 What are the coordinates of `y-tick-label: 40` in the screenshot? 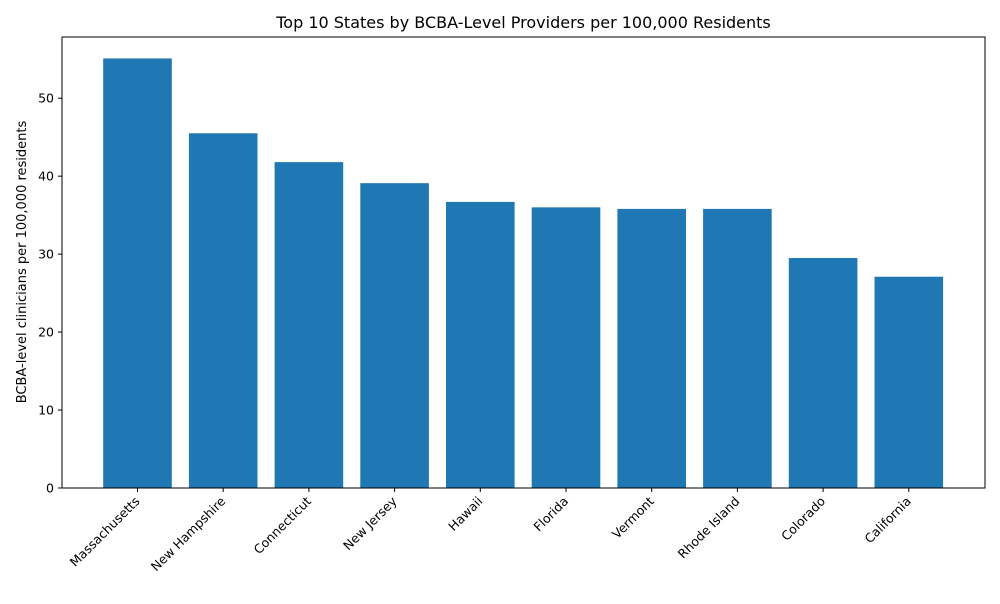 It's located at (46, 176).